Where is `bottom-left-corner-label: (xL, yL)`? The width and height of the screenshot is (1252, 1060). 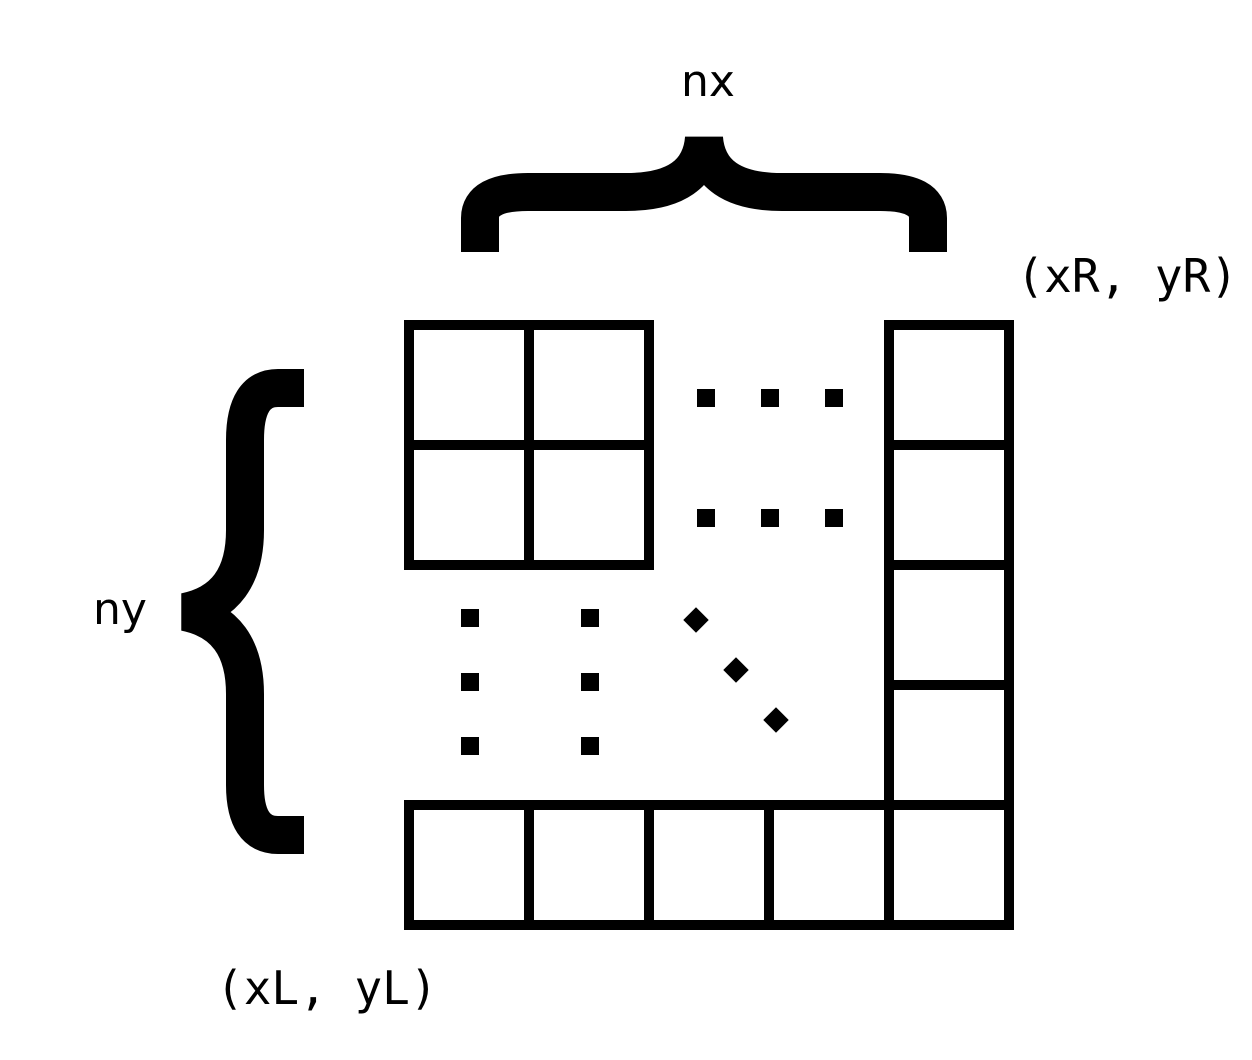
bottom-left-corner-label: (xL, yL) is located at coordinates (327, 988).